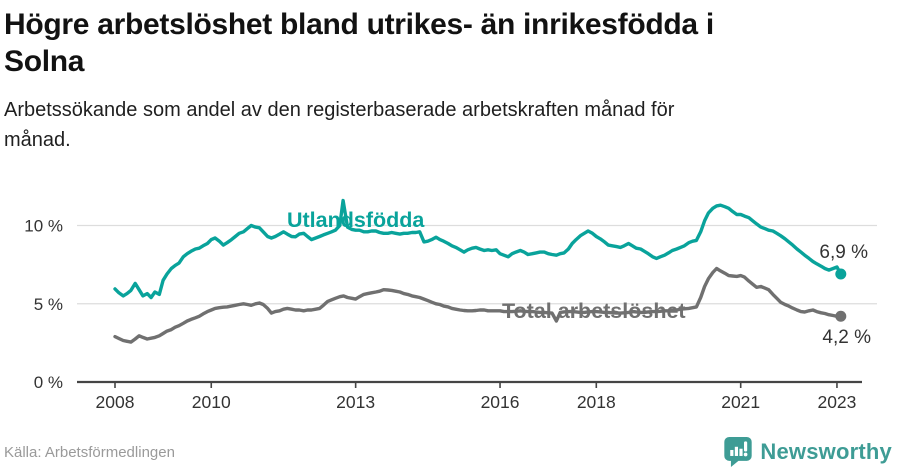  I want to click on series-label-0: Utlandsfödda, so click(356, 220).